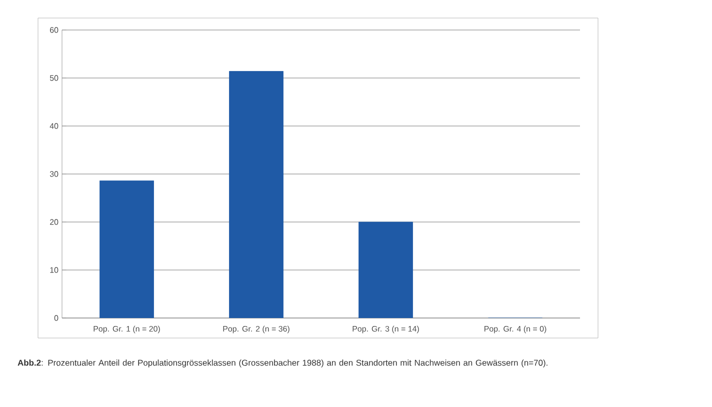 The height and width of the screenshot is (407, 712). What do you see at coordinates (283, 364) in the screenshot?
I see `text: Abb.2: Prozentualer Anteil der Populationsgrösseklassen (Grossenbacher 1988) an den Standorten mit Nachweisen an Gewässern (n=70).` at bounding box center [283, 364].